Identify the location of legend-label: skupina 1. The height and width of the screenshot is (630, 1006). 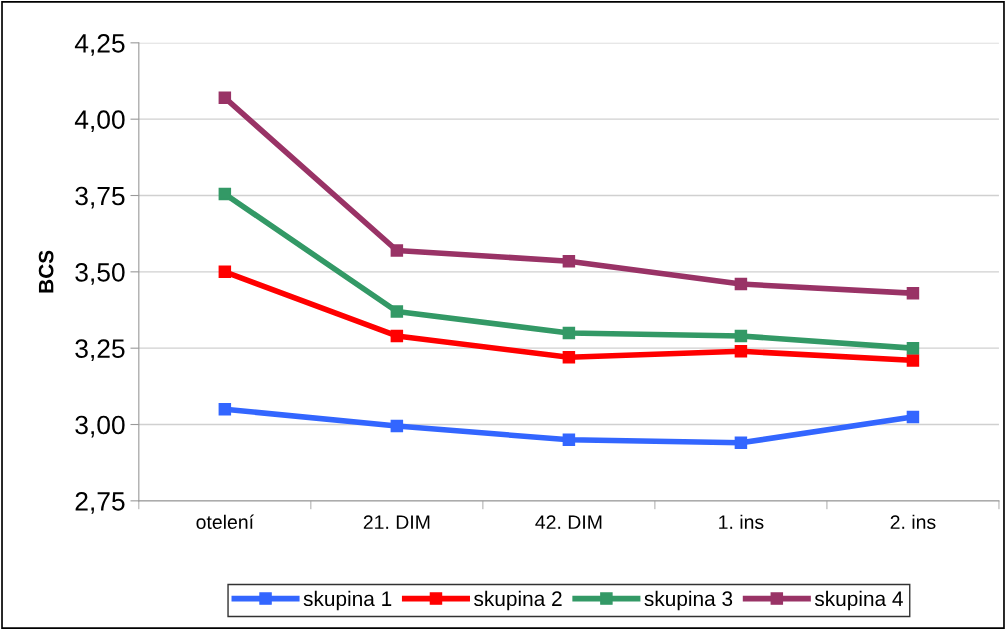
(347, 600).